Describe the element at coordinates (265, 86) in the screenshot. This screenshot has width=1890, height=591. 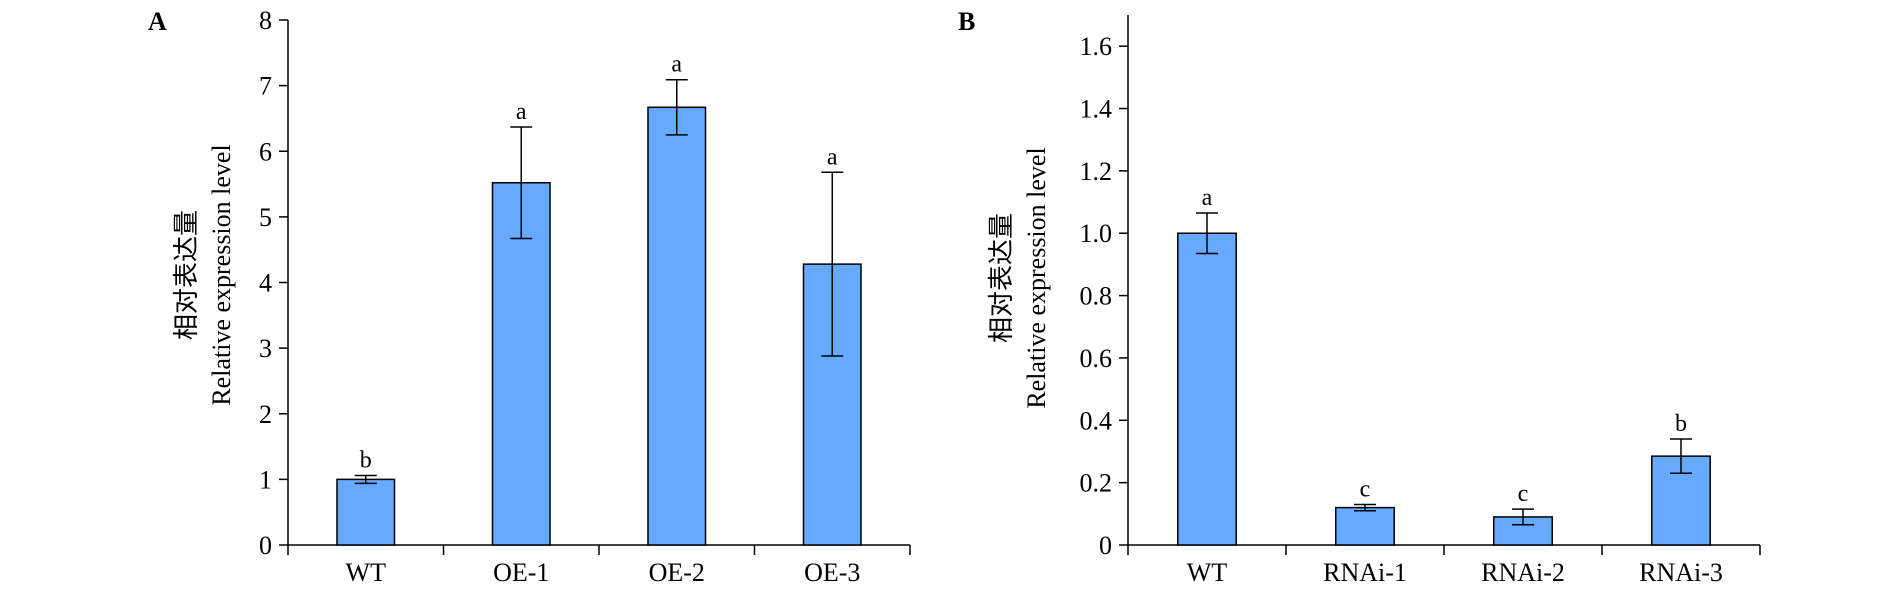
I see `y-tick-label: 7` at that location.